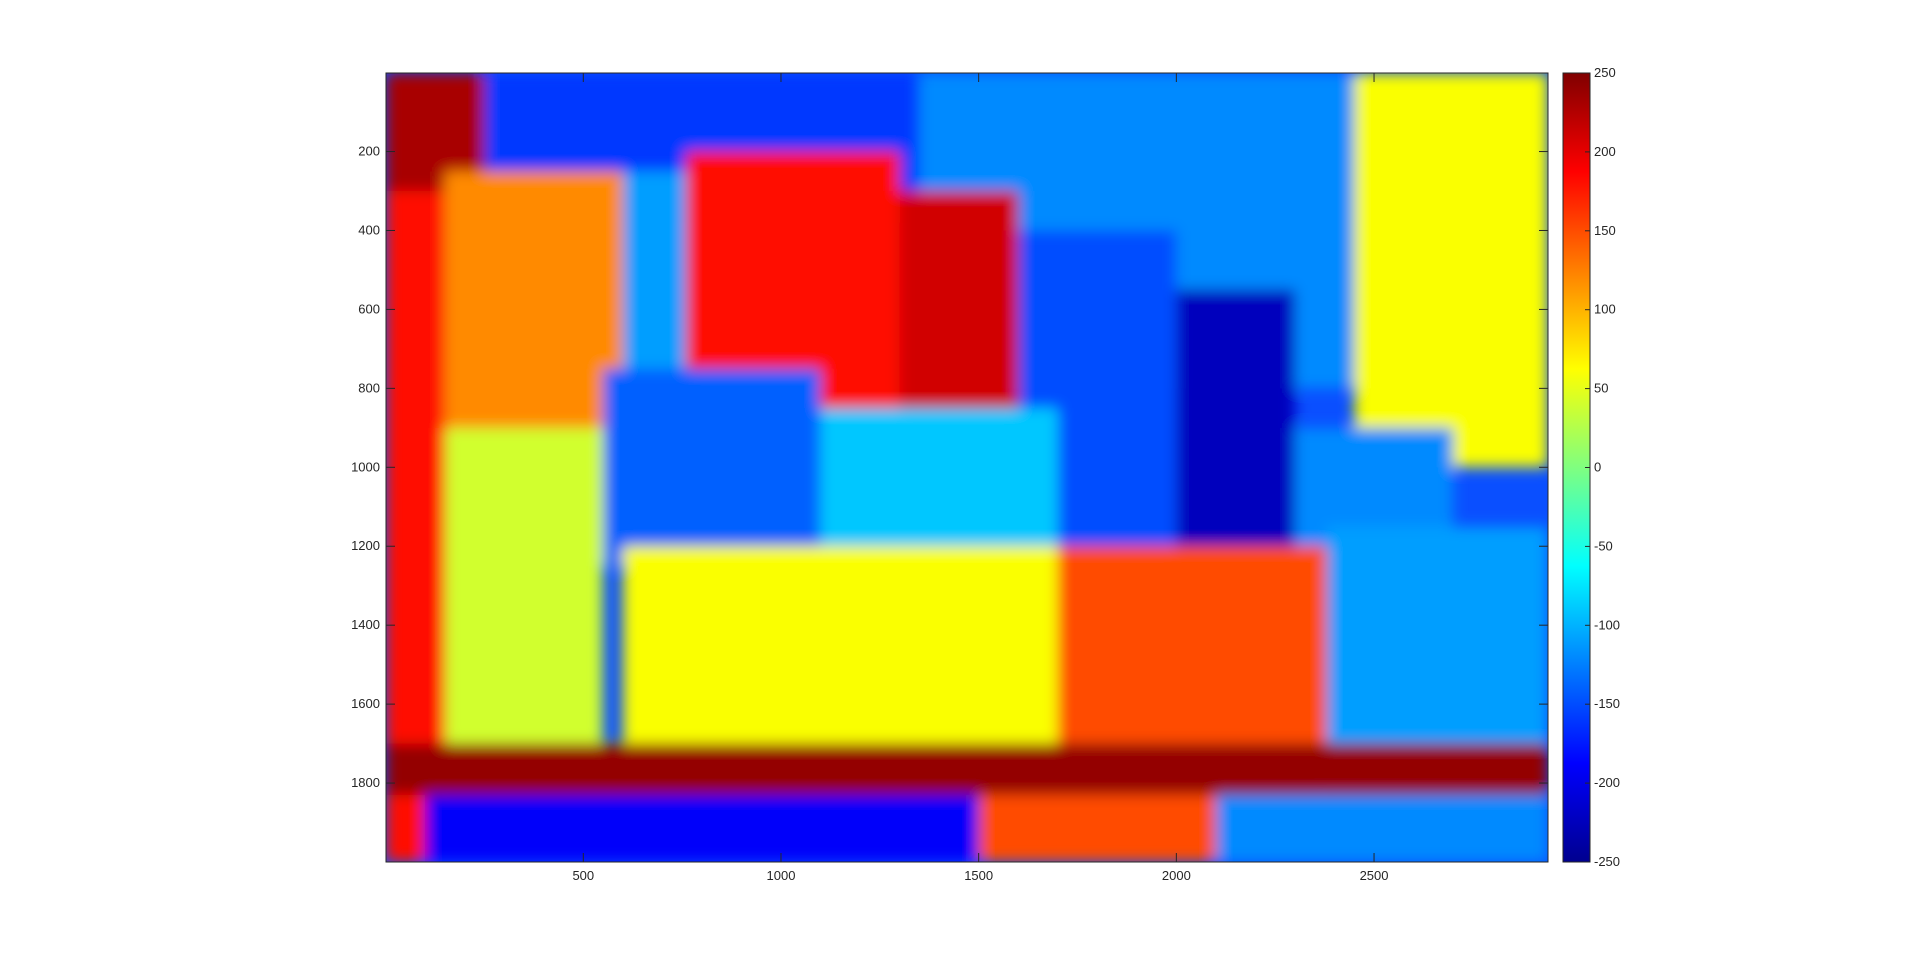 The height and width of the screenshot is (963, 1920). I want to click on y-tick-label: 400, so click(369, 229).